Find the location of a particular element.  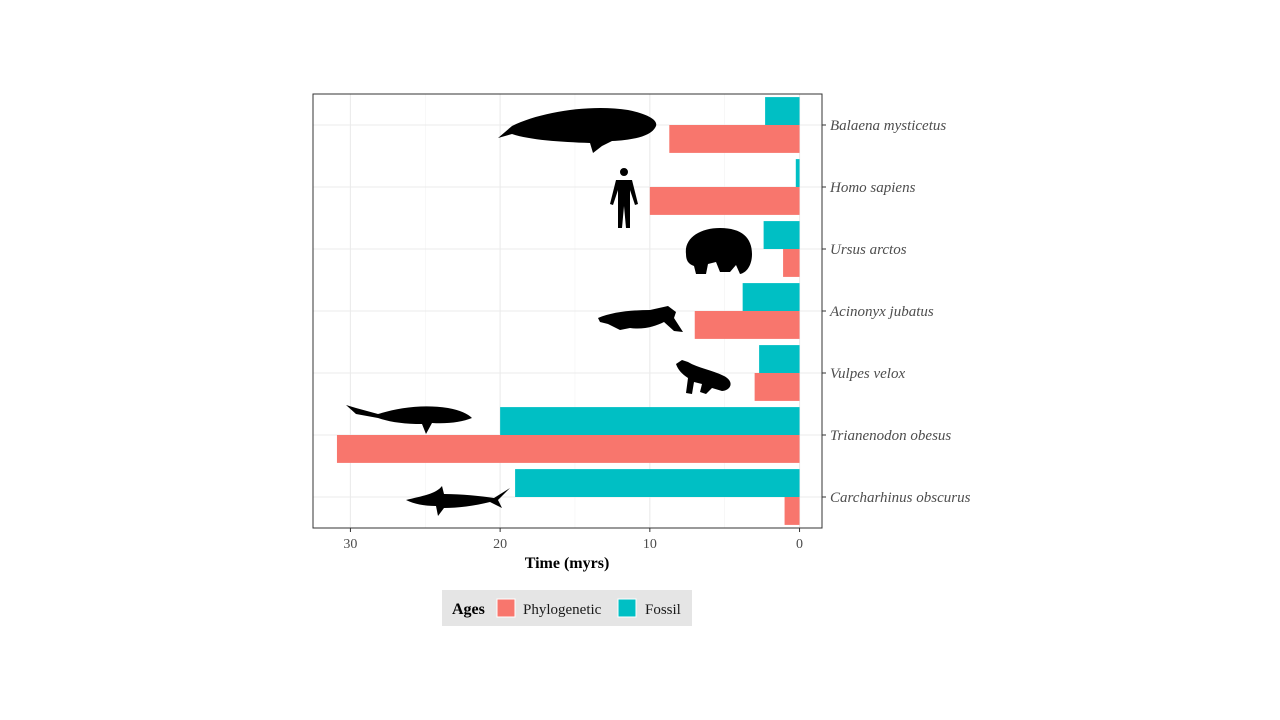

cheetah-icon is located at coordinates (640, 319).